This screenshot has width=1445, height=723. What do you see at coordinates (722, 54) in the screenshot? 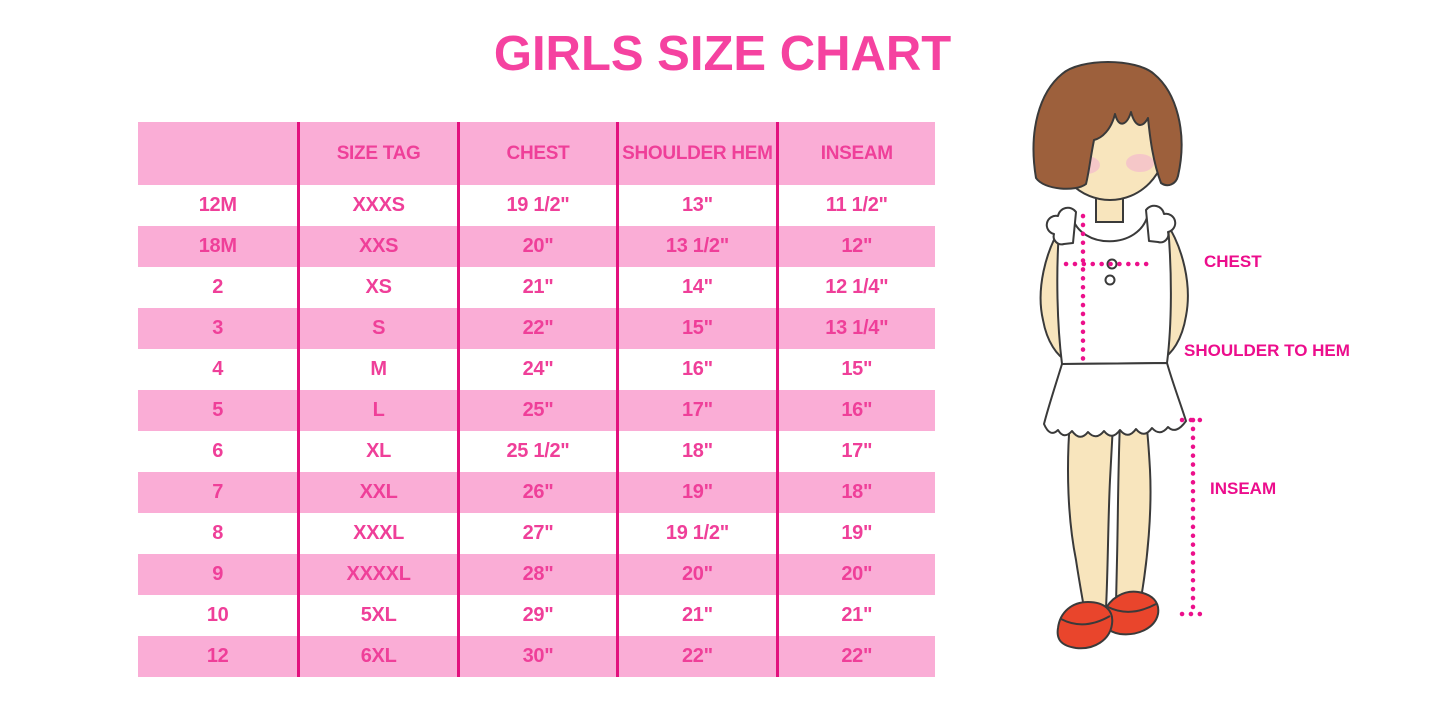
I see `page-title: GIRLS SIZE CHART` at bounding box center [722, 54].